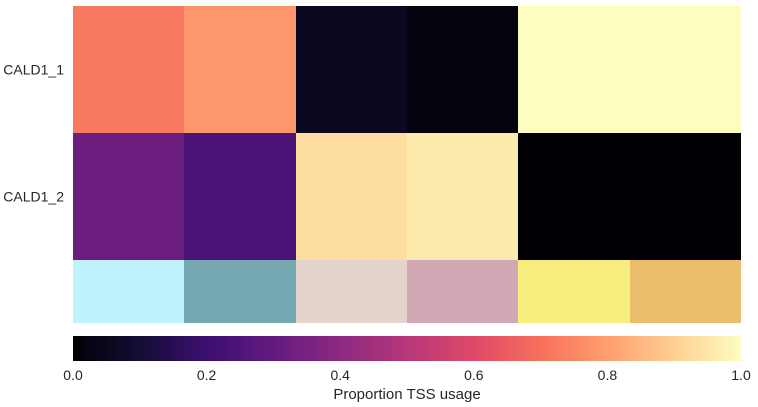  What do you see at coordinates (407, 375) in the screenshot?
I see `colorbar-ticks: 0.0 0.2 0.4 0.6 0.8 1.0` at bounding box center [407, 375].